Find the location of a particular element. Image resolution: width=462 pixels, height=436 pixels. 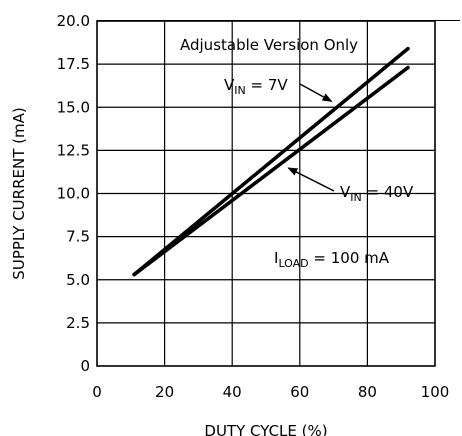

y-tick-label: 10.0 is located at coordinates (73, 194).